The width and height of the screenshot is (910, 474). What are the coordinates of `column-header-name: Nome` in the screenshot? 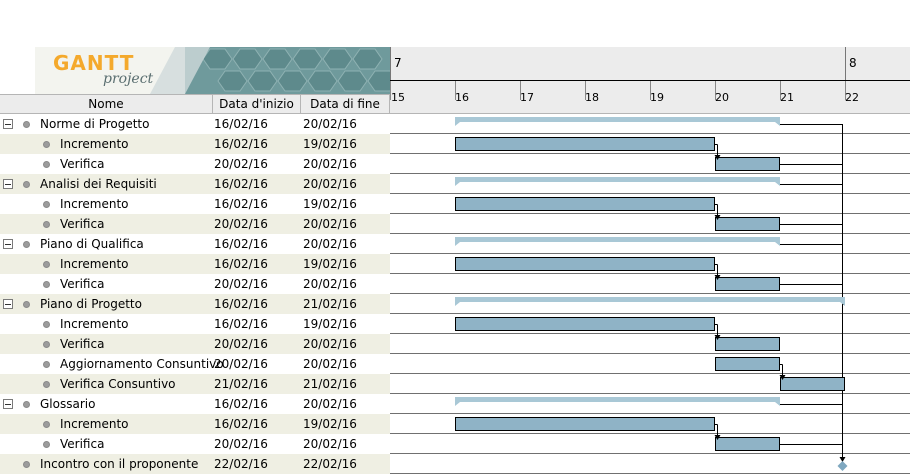 It's located at (106, 104).